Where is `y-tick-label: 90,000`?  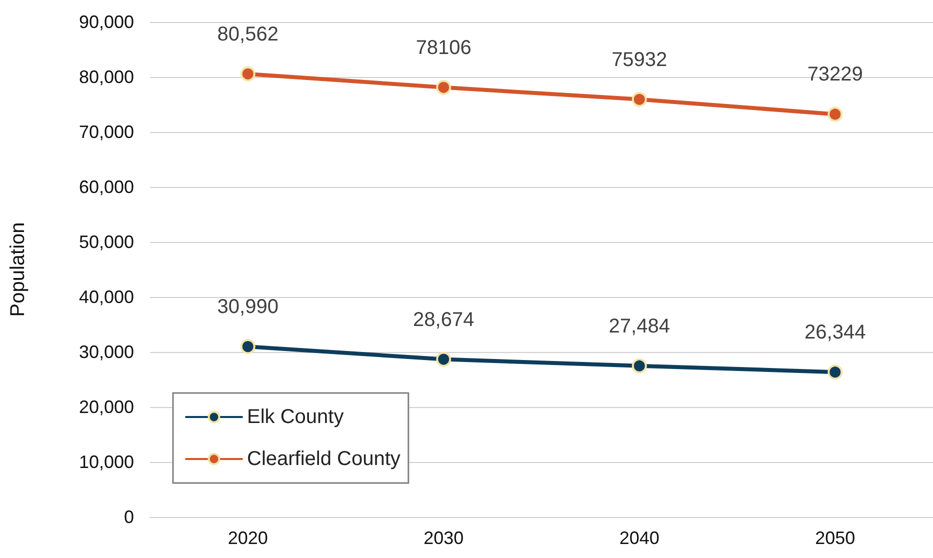
y-tick-label: 90,000 is located at coordinates (106, 22).